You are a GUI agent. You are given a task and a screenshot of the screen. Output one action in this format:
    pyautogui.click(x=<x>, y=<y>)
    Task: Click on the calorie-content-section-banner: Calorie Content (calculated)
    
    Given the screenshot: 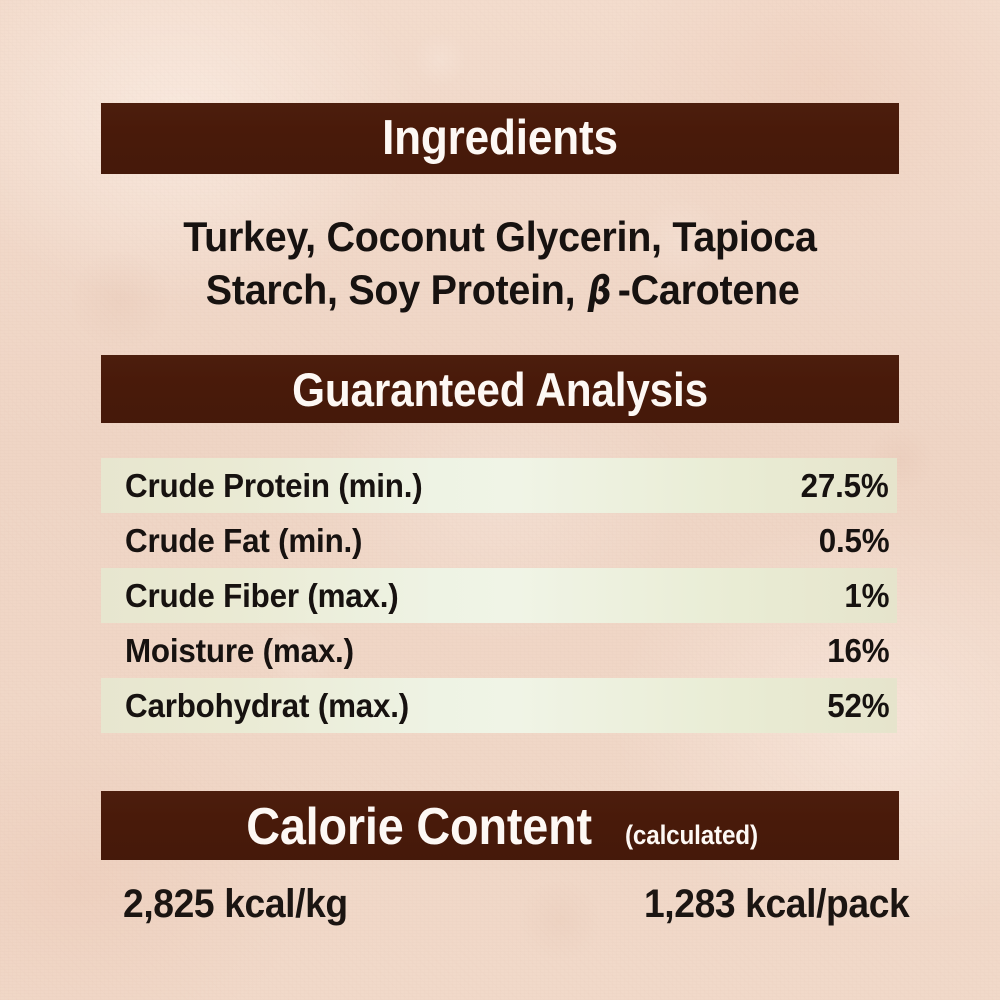 What is the action you would take?
    pyautogui.click(x=500, y=825)
    